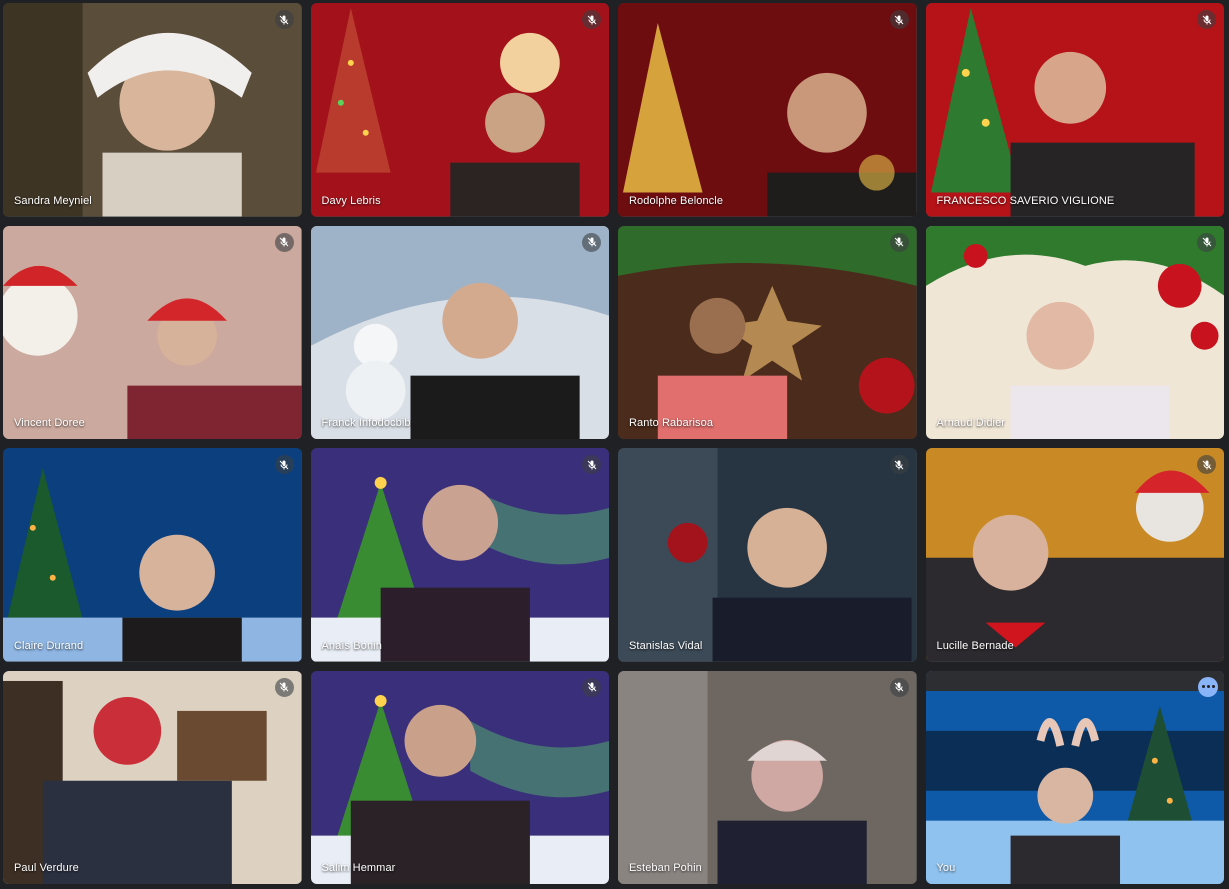  I want to click on participant-name: Rodolphe Beloncle, so click(676, 200).